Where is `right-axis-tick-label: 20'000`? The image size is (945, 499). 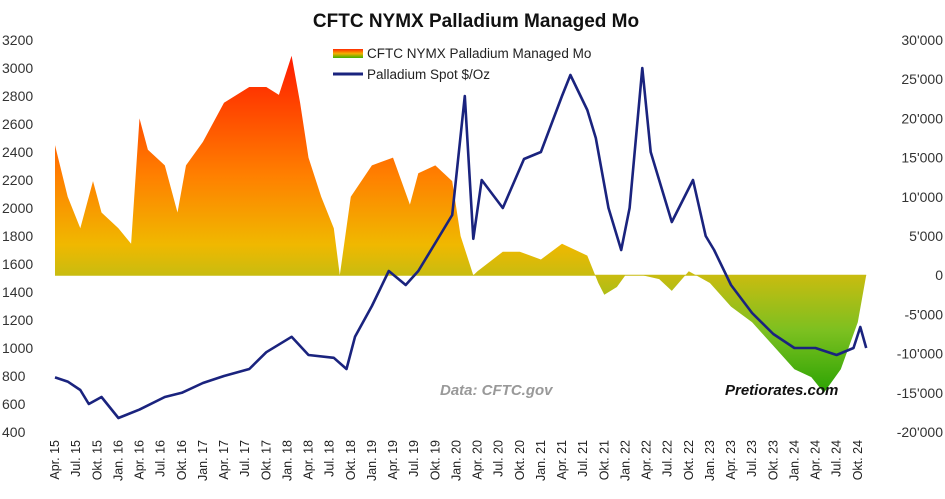
right-axis-tick-label: 20'000 is located at coordinates (922, 118).